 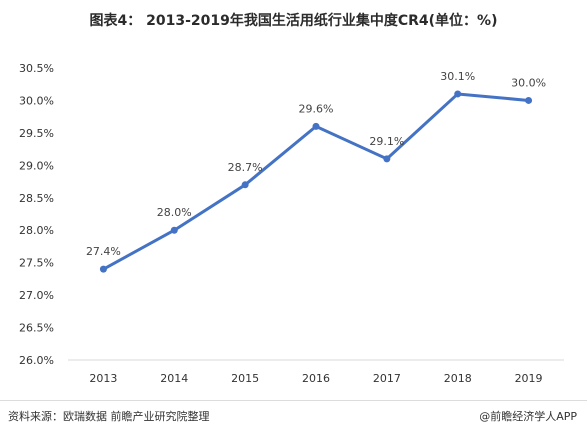 I want to click on y-tick-label: 28.0%, so click(x=36, y=230).